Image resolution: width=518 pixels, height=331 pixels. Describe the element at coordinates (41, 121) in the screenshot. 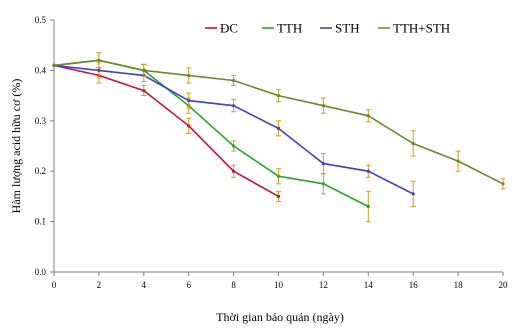

I see `y-tick-label: 0.3` at that location.